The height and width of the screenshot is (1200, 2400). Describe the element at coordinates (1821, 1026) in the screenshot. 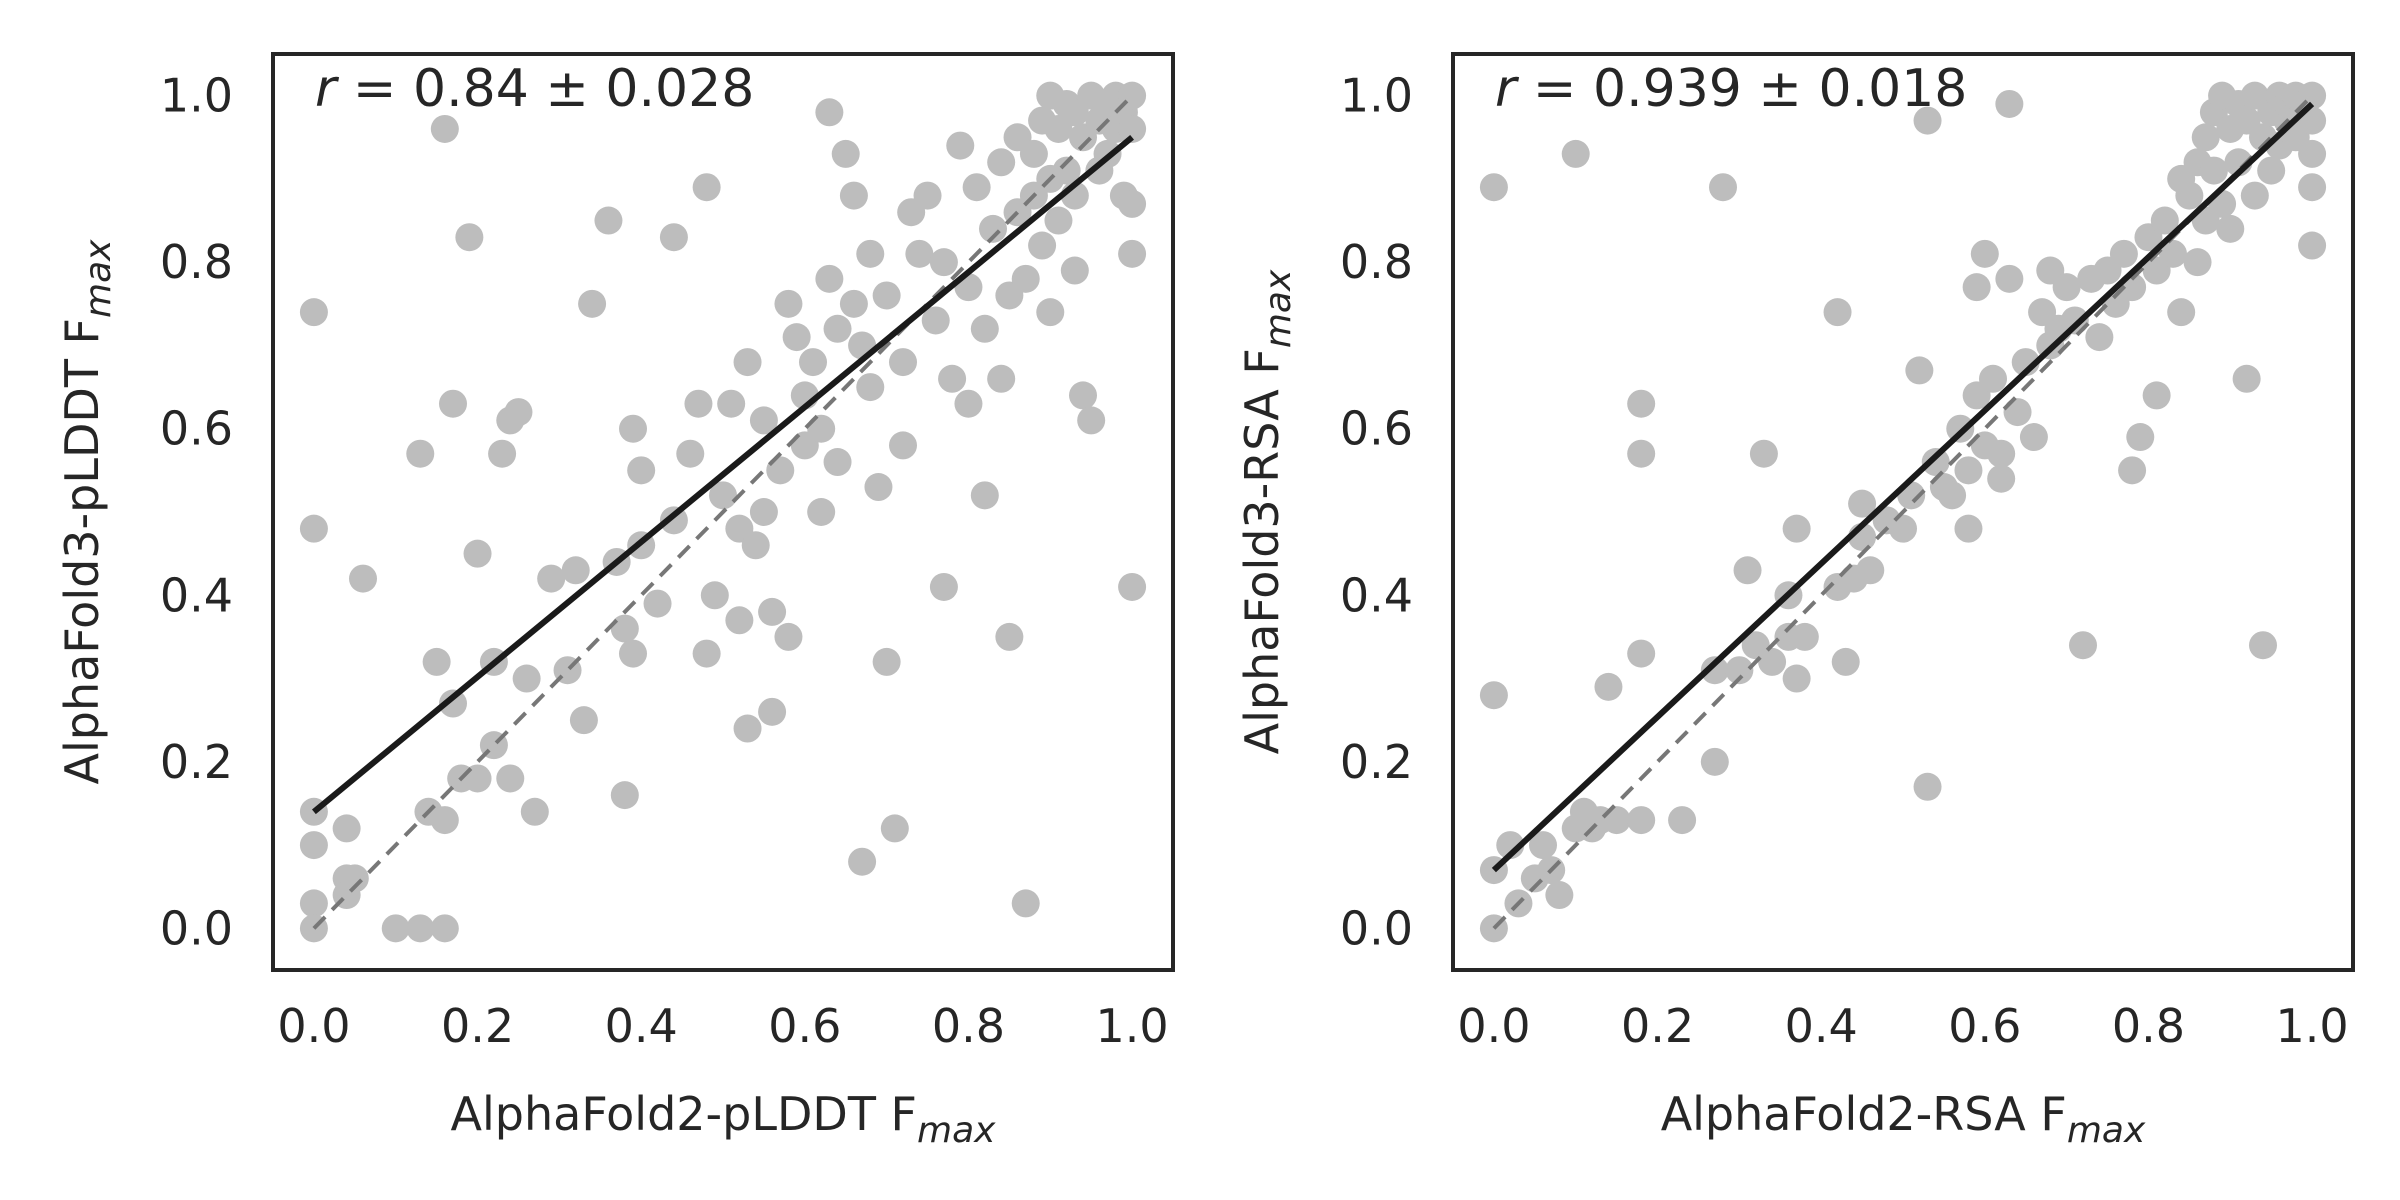

I see `x-tick-label: 0.4` at that location.